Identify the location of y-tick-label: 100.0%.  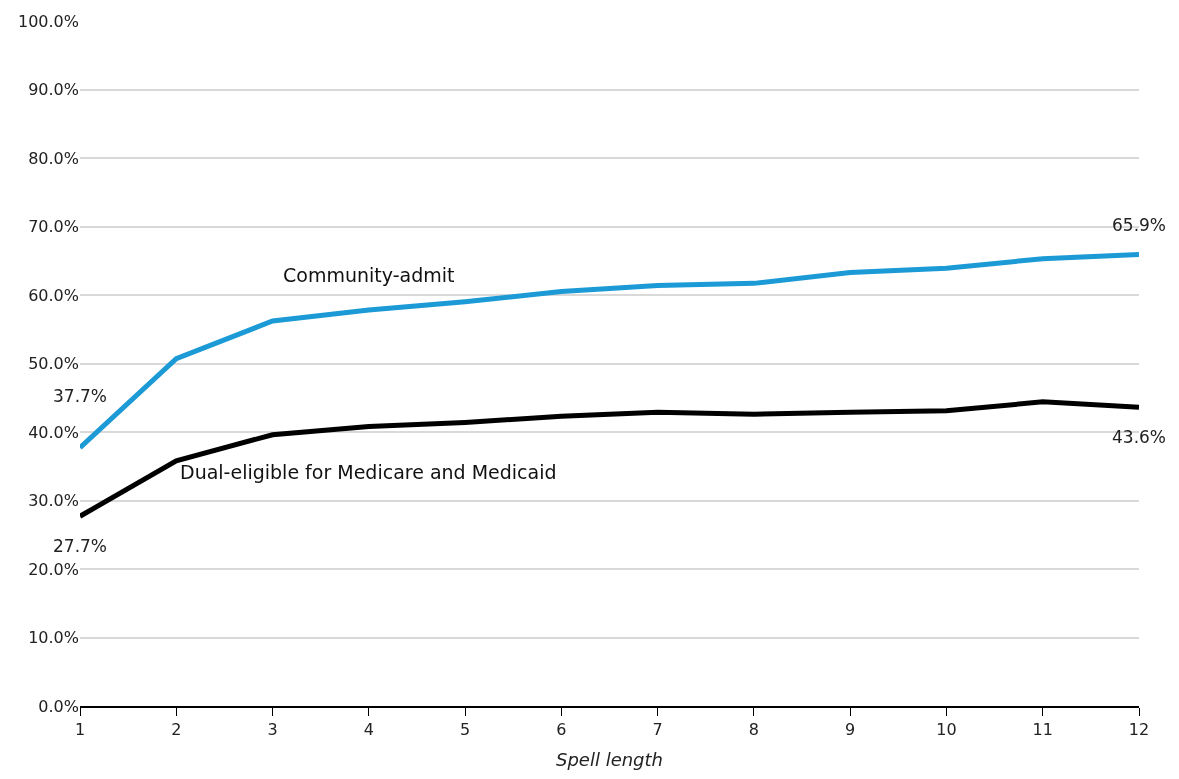
(48, 21).